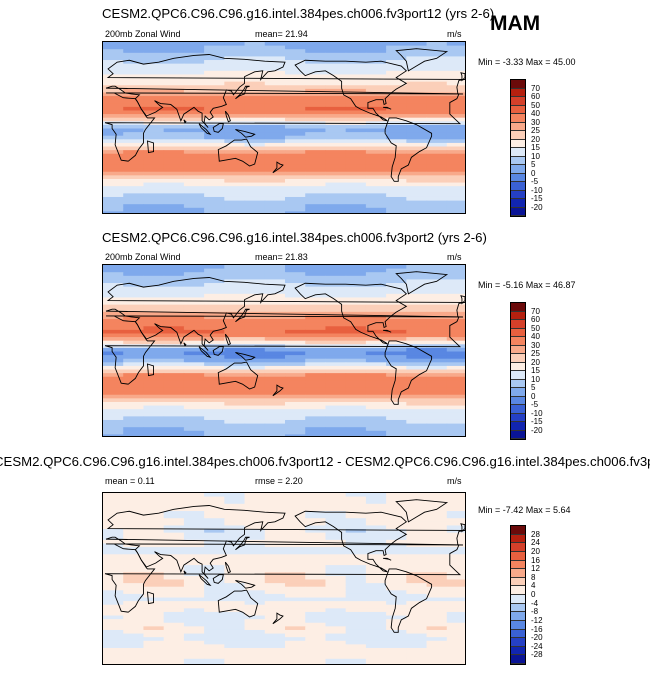 The image size is (650, 677). What do you see at coordinates (535, 122) in the screenshot?
I see `colorbar-tick-label: 30` at bounding box center [535, 122].